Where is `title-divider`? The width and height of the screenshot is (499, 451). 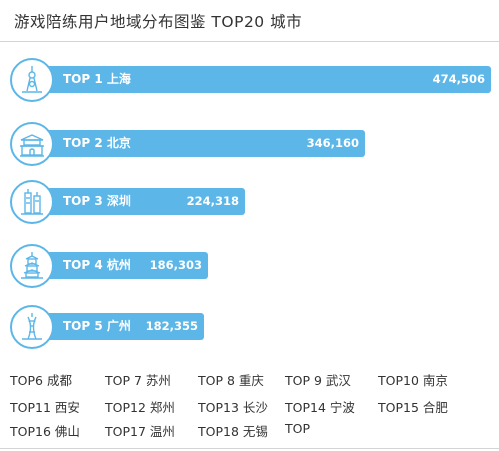 title-divider is located at coordinates (249, 41).